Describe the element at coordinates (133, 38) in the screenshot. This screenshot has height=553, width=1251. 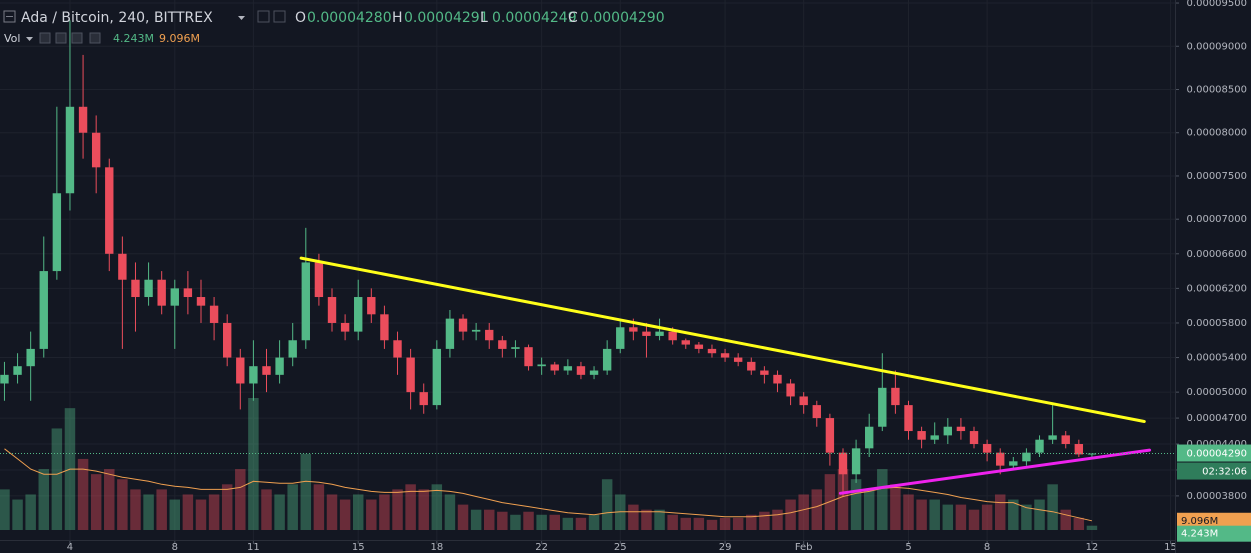
I see `volume-value: 4.243M` at that location.